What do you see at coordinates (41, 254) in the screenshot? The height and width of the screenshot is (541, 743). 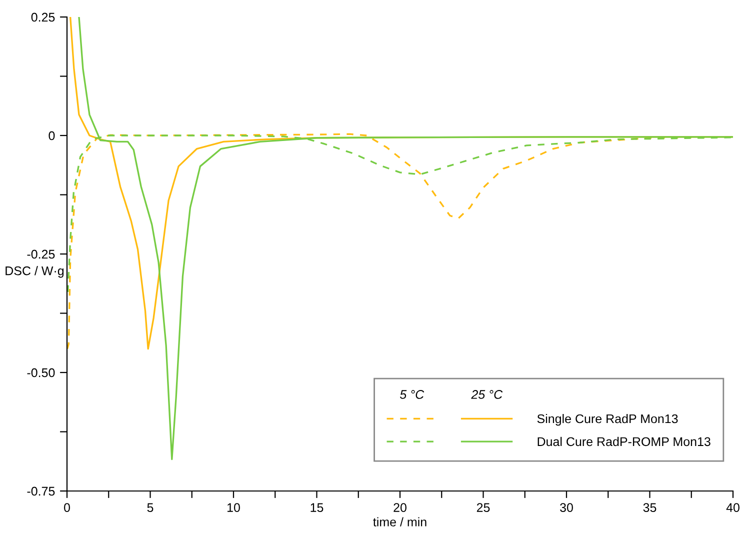 I see `y-tick-label: -0.25` at bounding box center [41, 254].